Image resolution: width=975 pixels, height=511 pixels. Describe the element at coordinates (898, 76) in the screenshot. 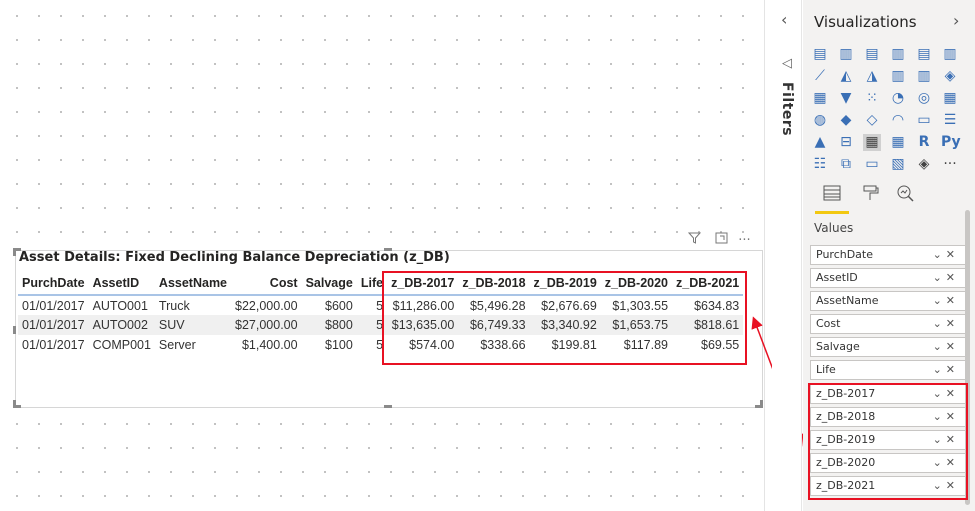

I see `line-and-column-chart-icon: ▥` at that location.